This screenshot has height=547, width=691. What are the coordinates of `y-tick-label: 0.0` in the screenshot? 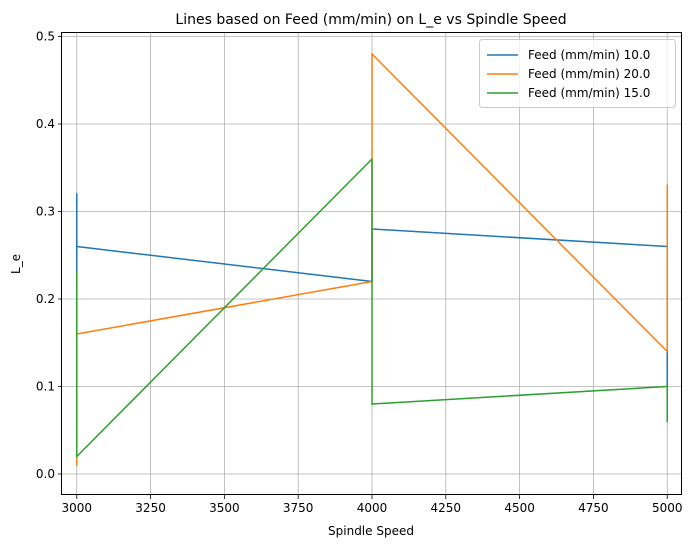 It's located at (45, 474).